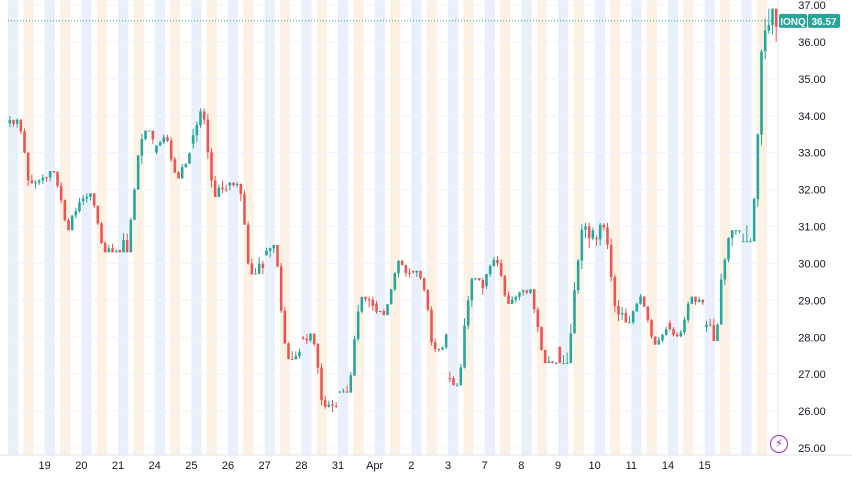 This screenshot has width=852, height=490. Describe the element at coordinates (426, 463) in the screenshot. I see `time-axis: 19 20 21 24 25 26 27 28 31 Apr 2 3 7 8 9 10 11 14 15` at that location.